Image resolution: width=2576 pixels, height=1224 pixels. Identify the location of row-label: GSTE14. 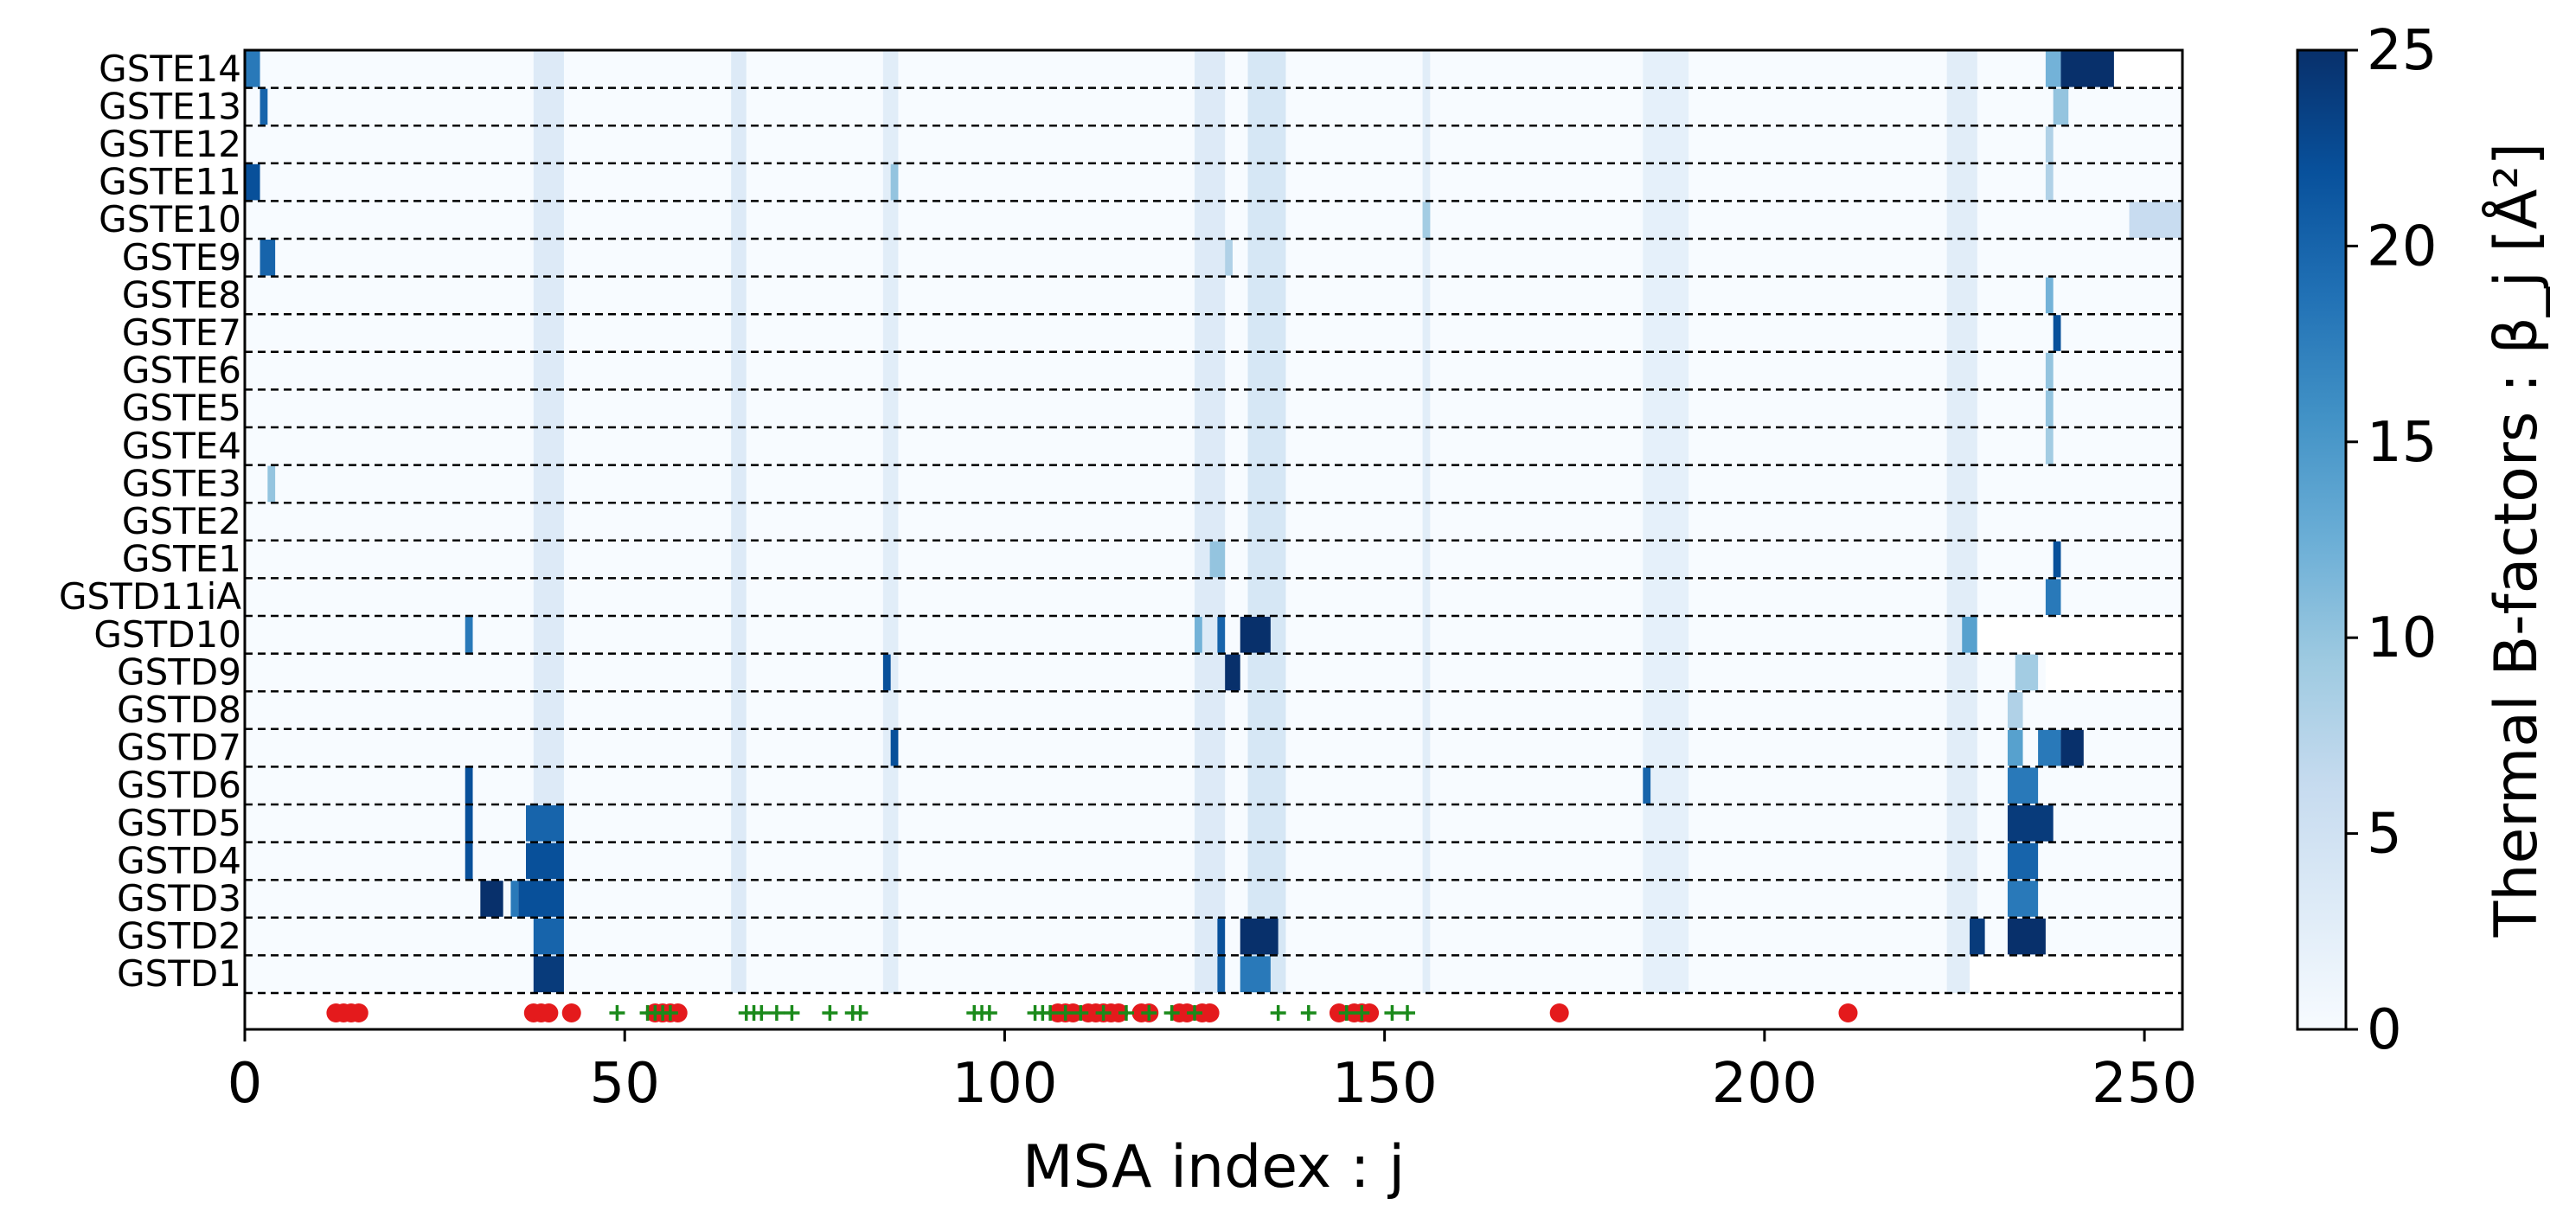
(170, 69).